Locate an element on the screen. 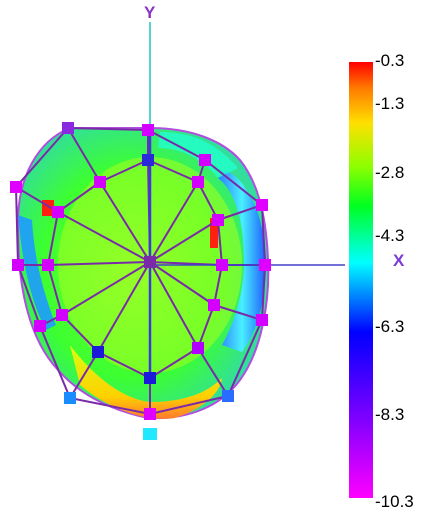 The width and height of the screenshot is (440, 515). x-axis-label: X is located at coordinates (399, 260).